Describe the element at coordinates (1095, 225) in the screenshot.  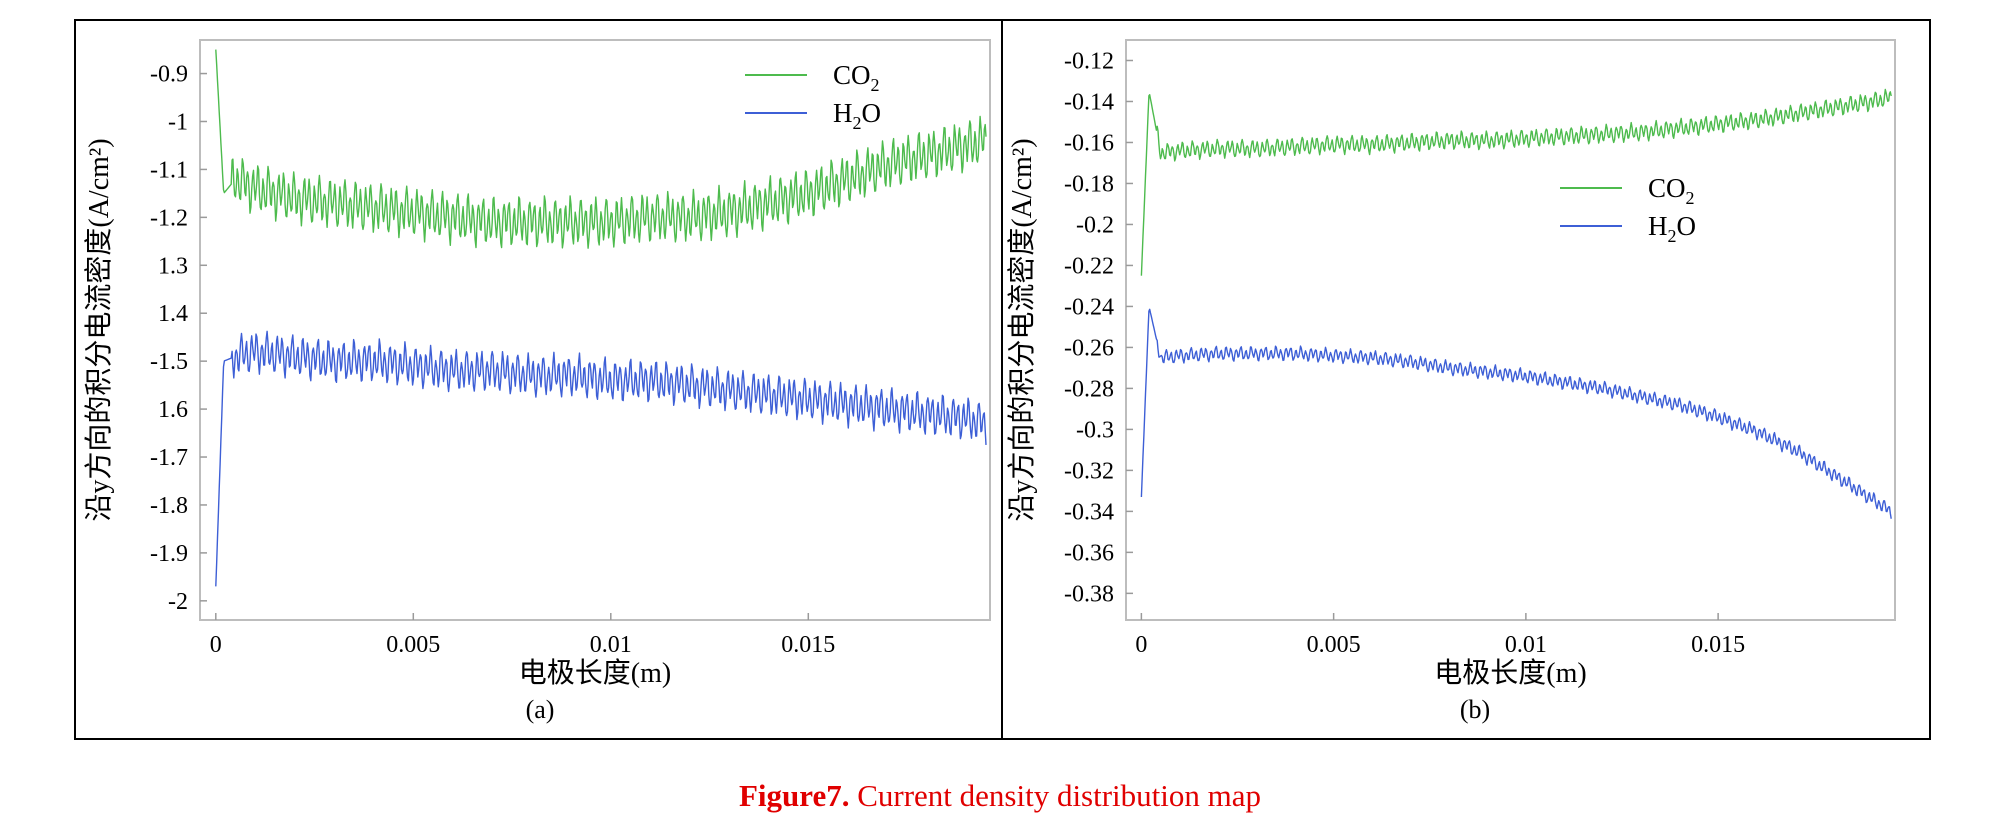
I see `y-tick-label: -0.2` at that location.